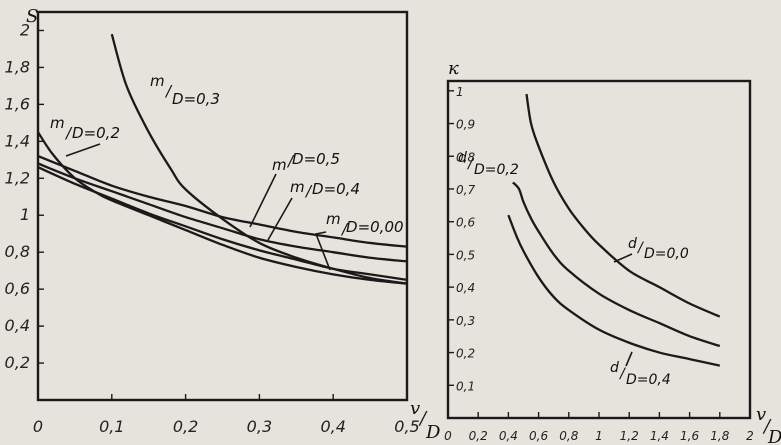 The image size is (781, 445). I want to click on left-y-tick-label: 1,2, so click(17, 177).